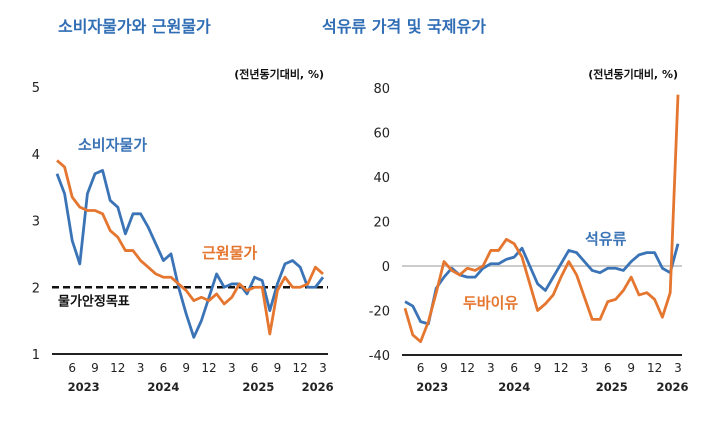  I want to click on series-label: 두바이유, so click(490, 303).